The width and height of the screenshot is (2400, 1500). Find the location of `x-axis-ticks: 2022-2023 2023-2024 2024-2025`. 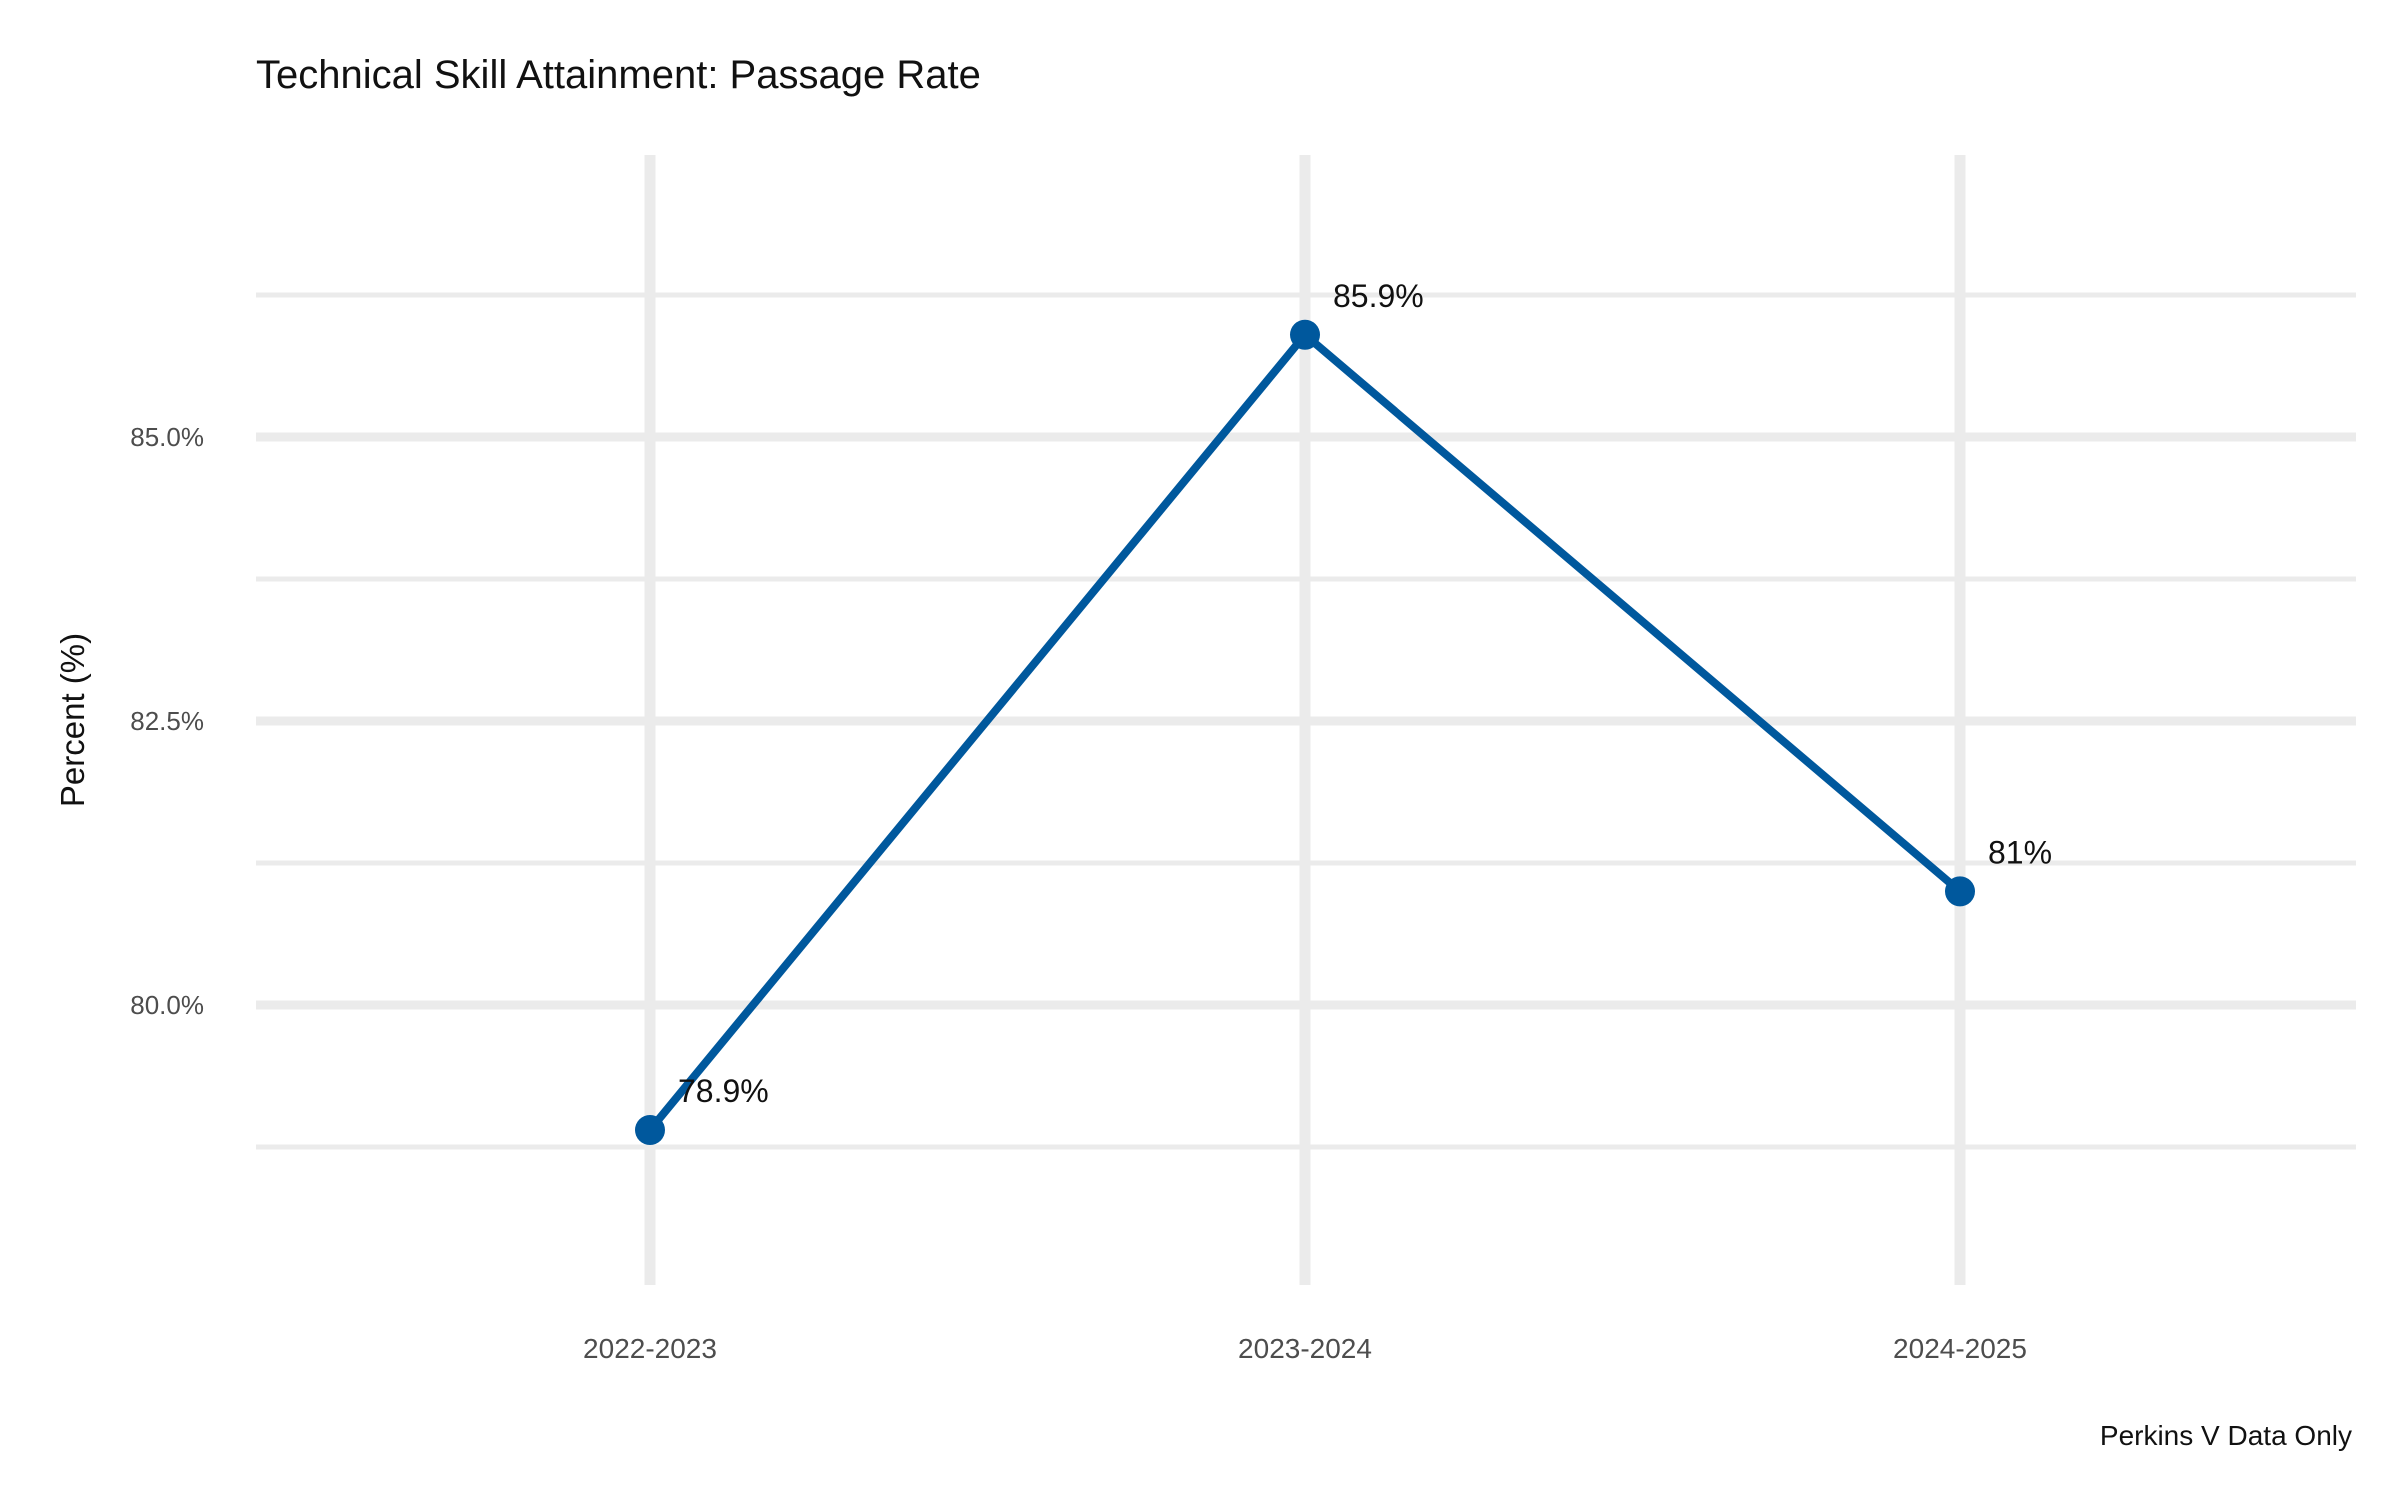

x-axis-ticks: 2022-2023 2023-2024 2024-2025 is located at coordinates (1305, 1348).